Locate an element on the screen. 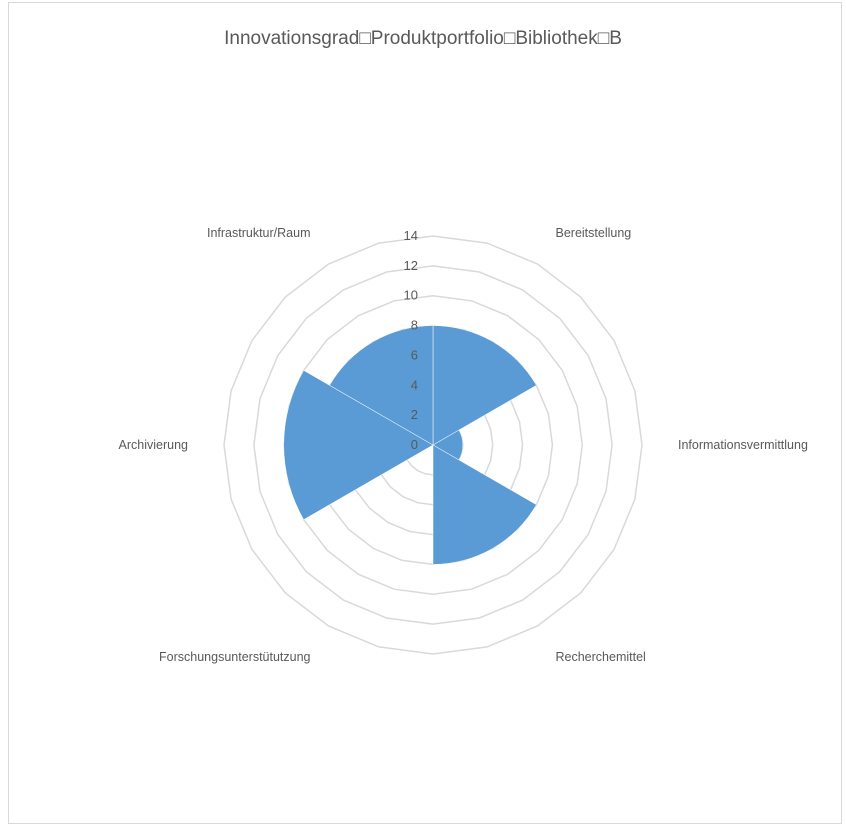  category-label-infrastruktur-raum: Infrastruktur/Raum is located at coordinates (259, 233).